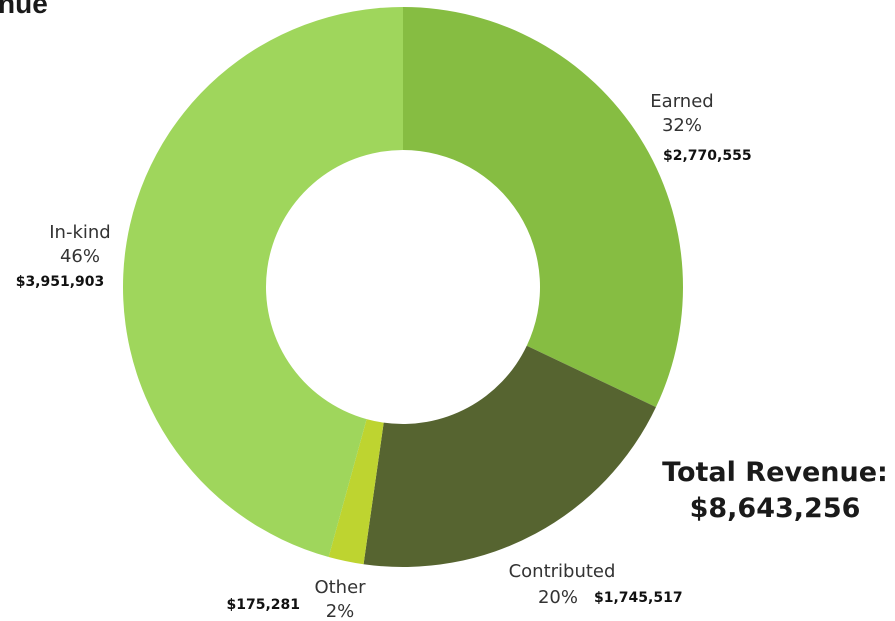  I want to click on chart-title: nue, so click(24, 9).